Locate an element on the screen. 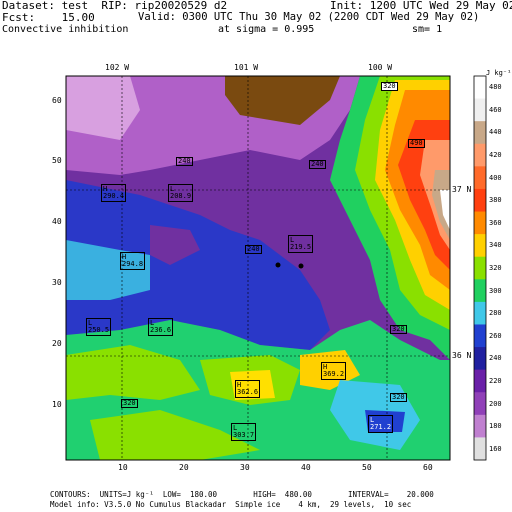  x-tick: 30 is located at coordinates (245, 467).